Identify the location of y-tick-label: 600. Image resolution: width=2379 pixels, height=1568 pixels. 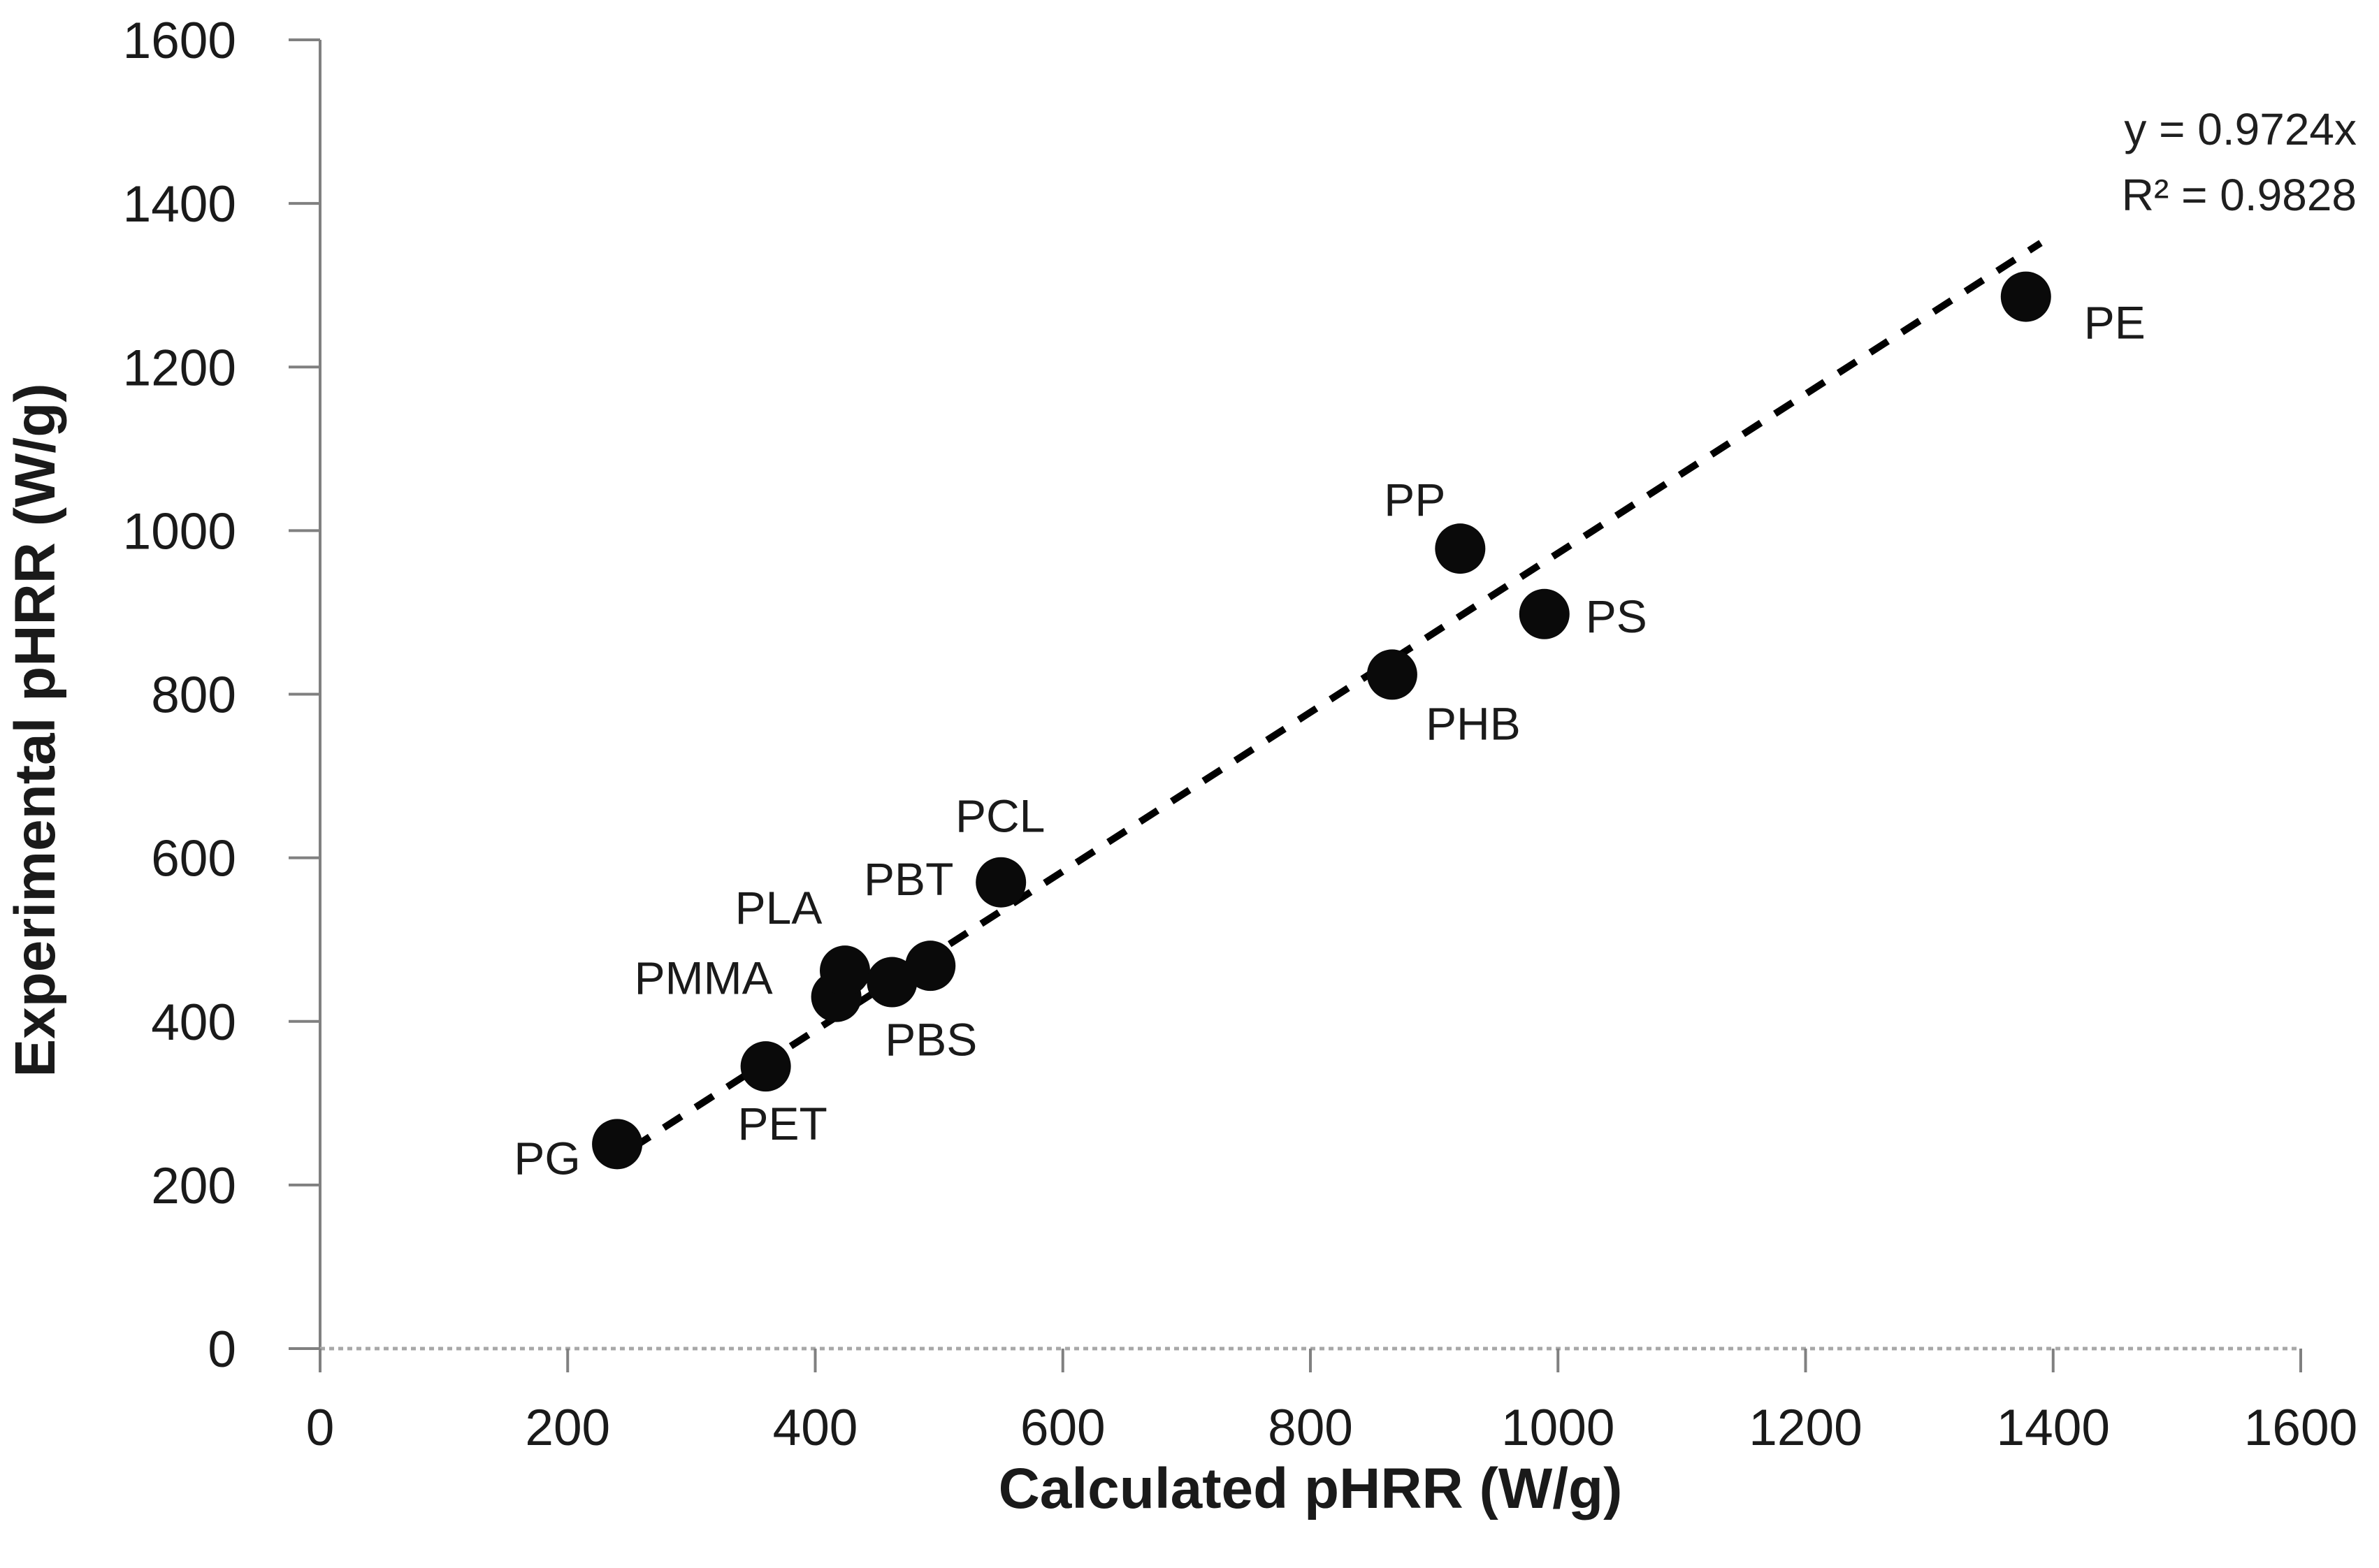
(193, 859).